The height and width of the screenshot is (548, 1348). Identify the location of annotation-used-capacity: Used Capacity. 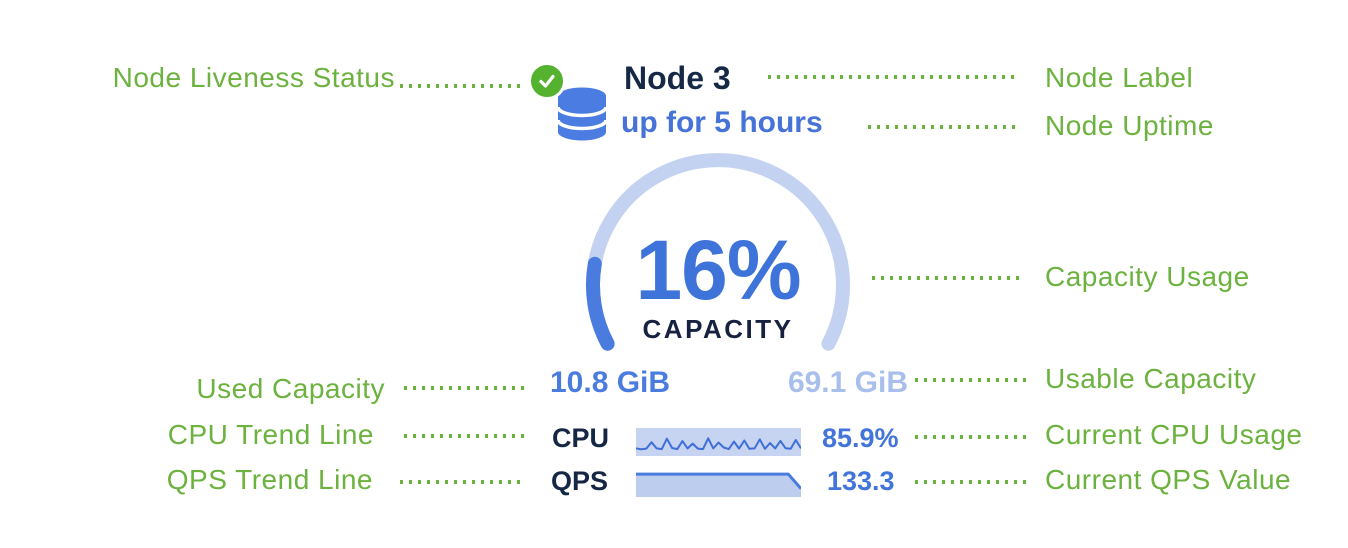
(290, 388).